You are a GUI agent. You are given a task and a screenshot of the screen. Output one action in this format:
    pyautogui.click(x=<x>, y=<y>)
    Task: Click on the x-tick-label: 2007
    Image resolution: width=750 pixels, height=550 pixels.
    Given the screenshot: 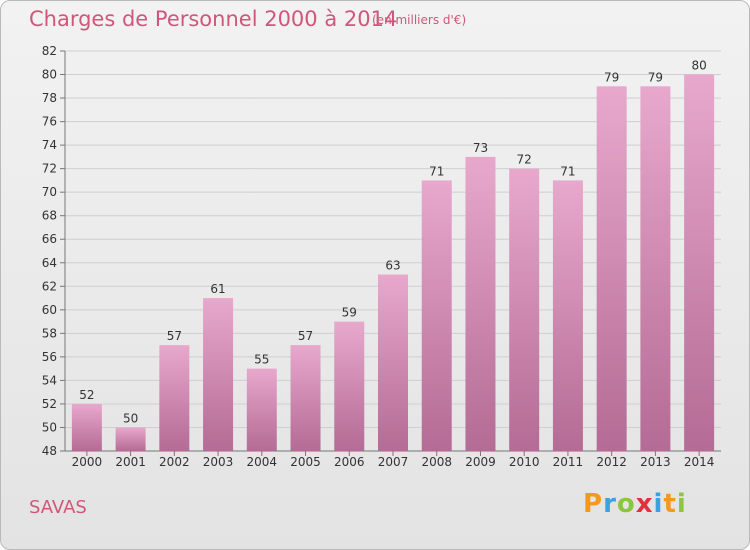 What is the action you would take?
    pyautogui.click(x=393, y=462)
    